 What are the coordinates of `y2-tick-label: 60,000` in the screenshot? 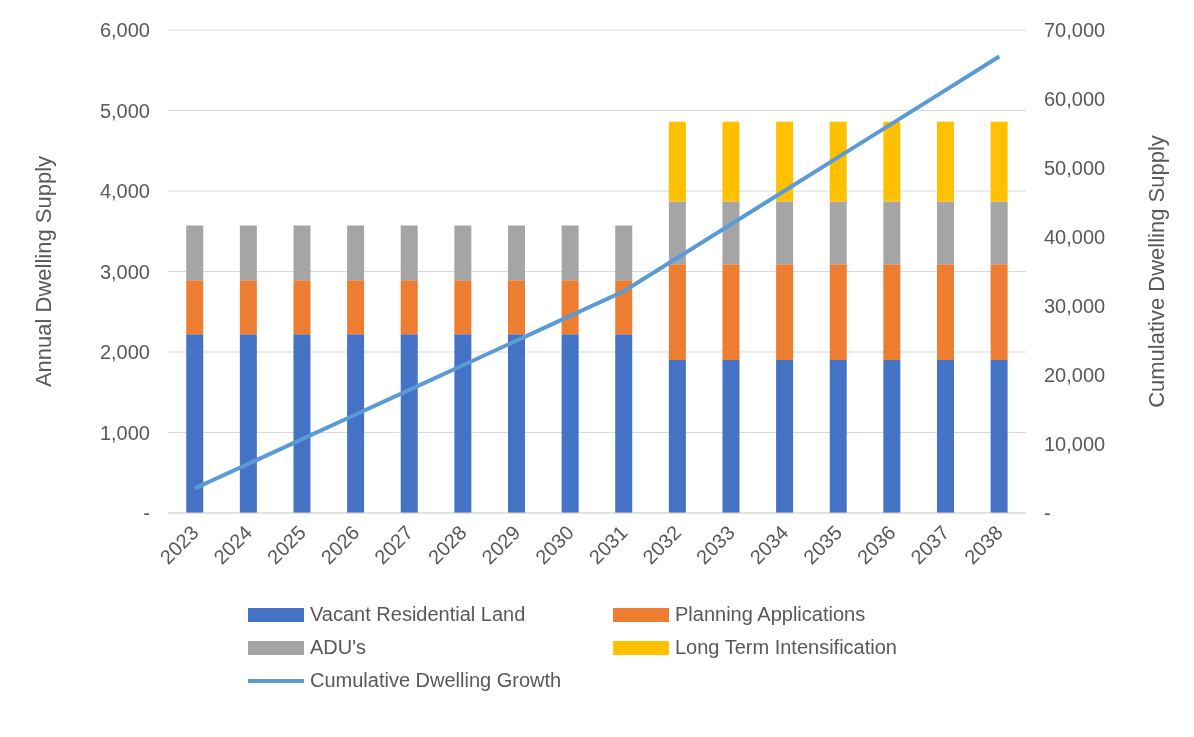 It's located at (1075, 99).